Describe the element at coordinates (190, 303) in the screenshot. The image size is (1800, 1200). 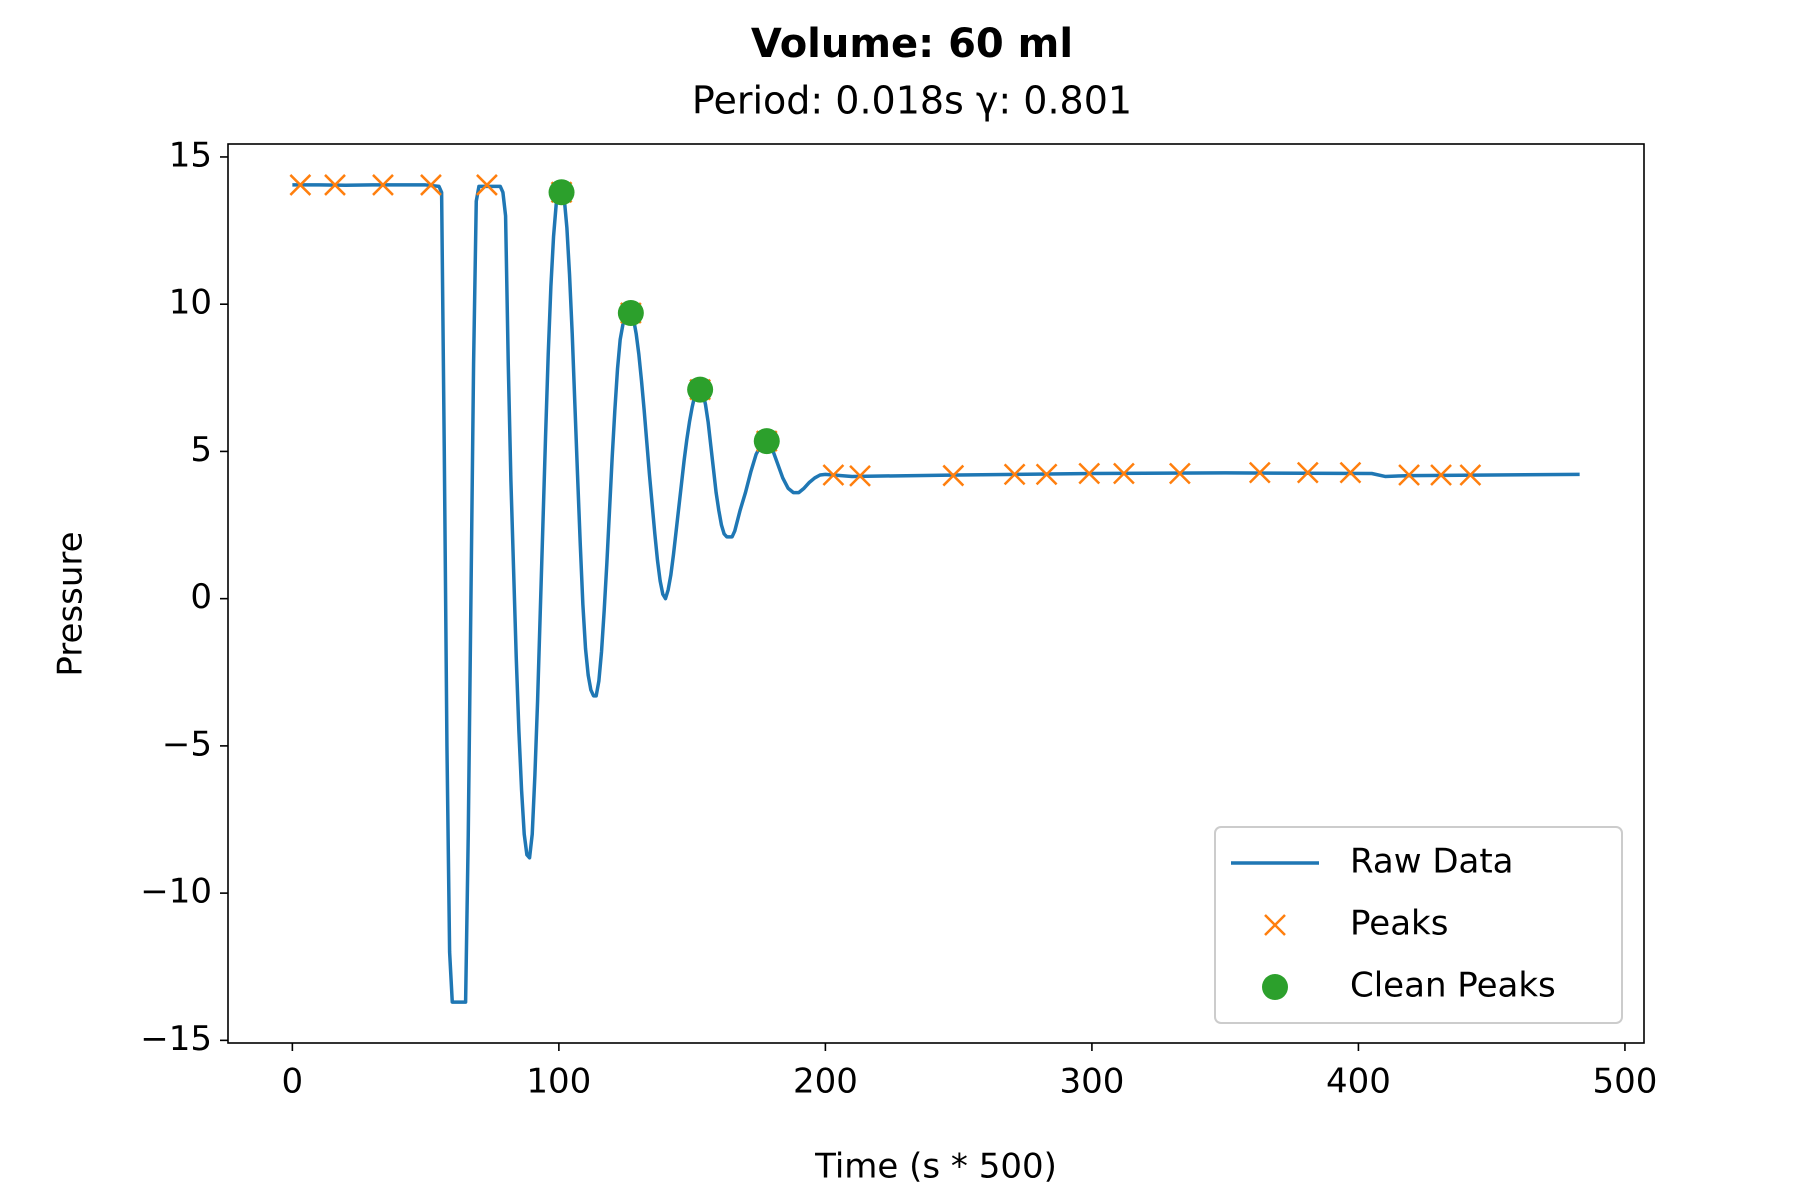
I see `y-tick-label: 10` at that location.